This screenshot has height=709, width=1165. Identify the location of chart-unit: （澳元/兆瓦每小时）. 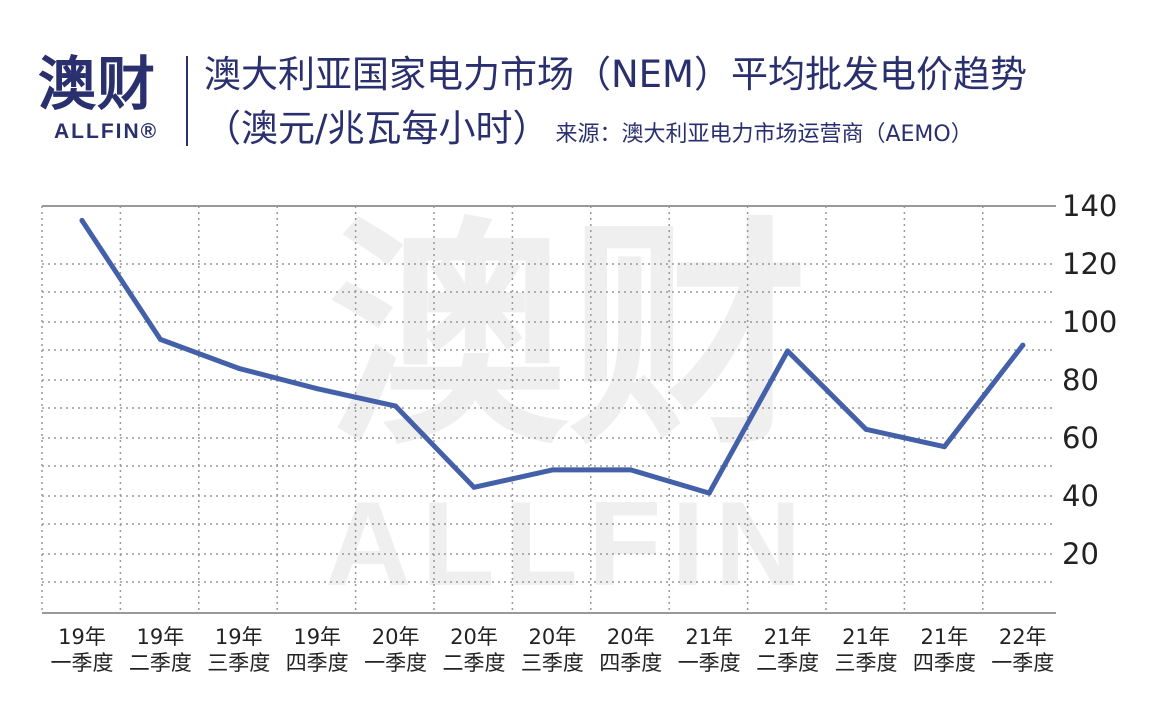
(377, 128).